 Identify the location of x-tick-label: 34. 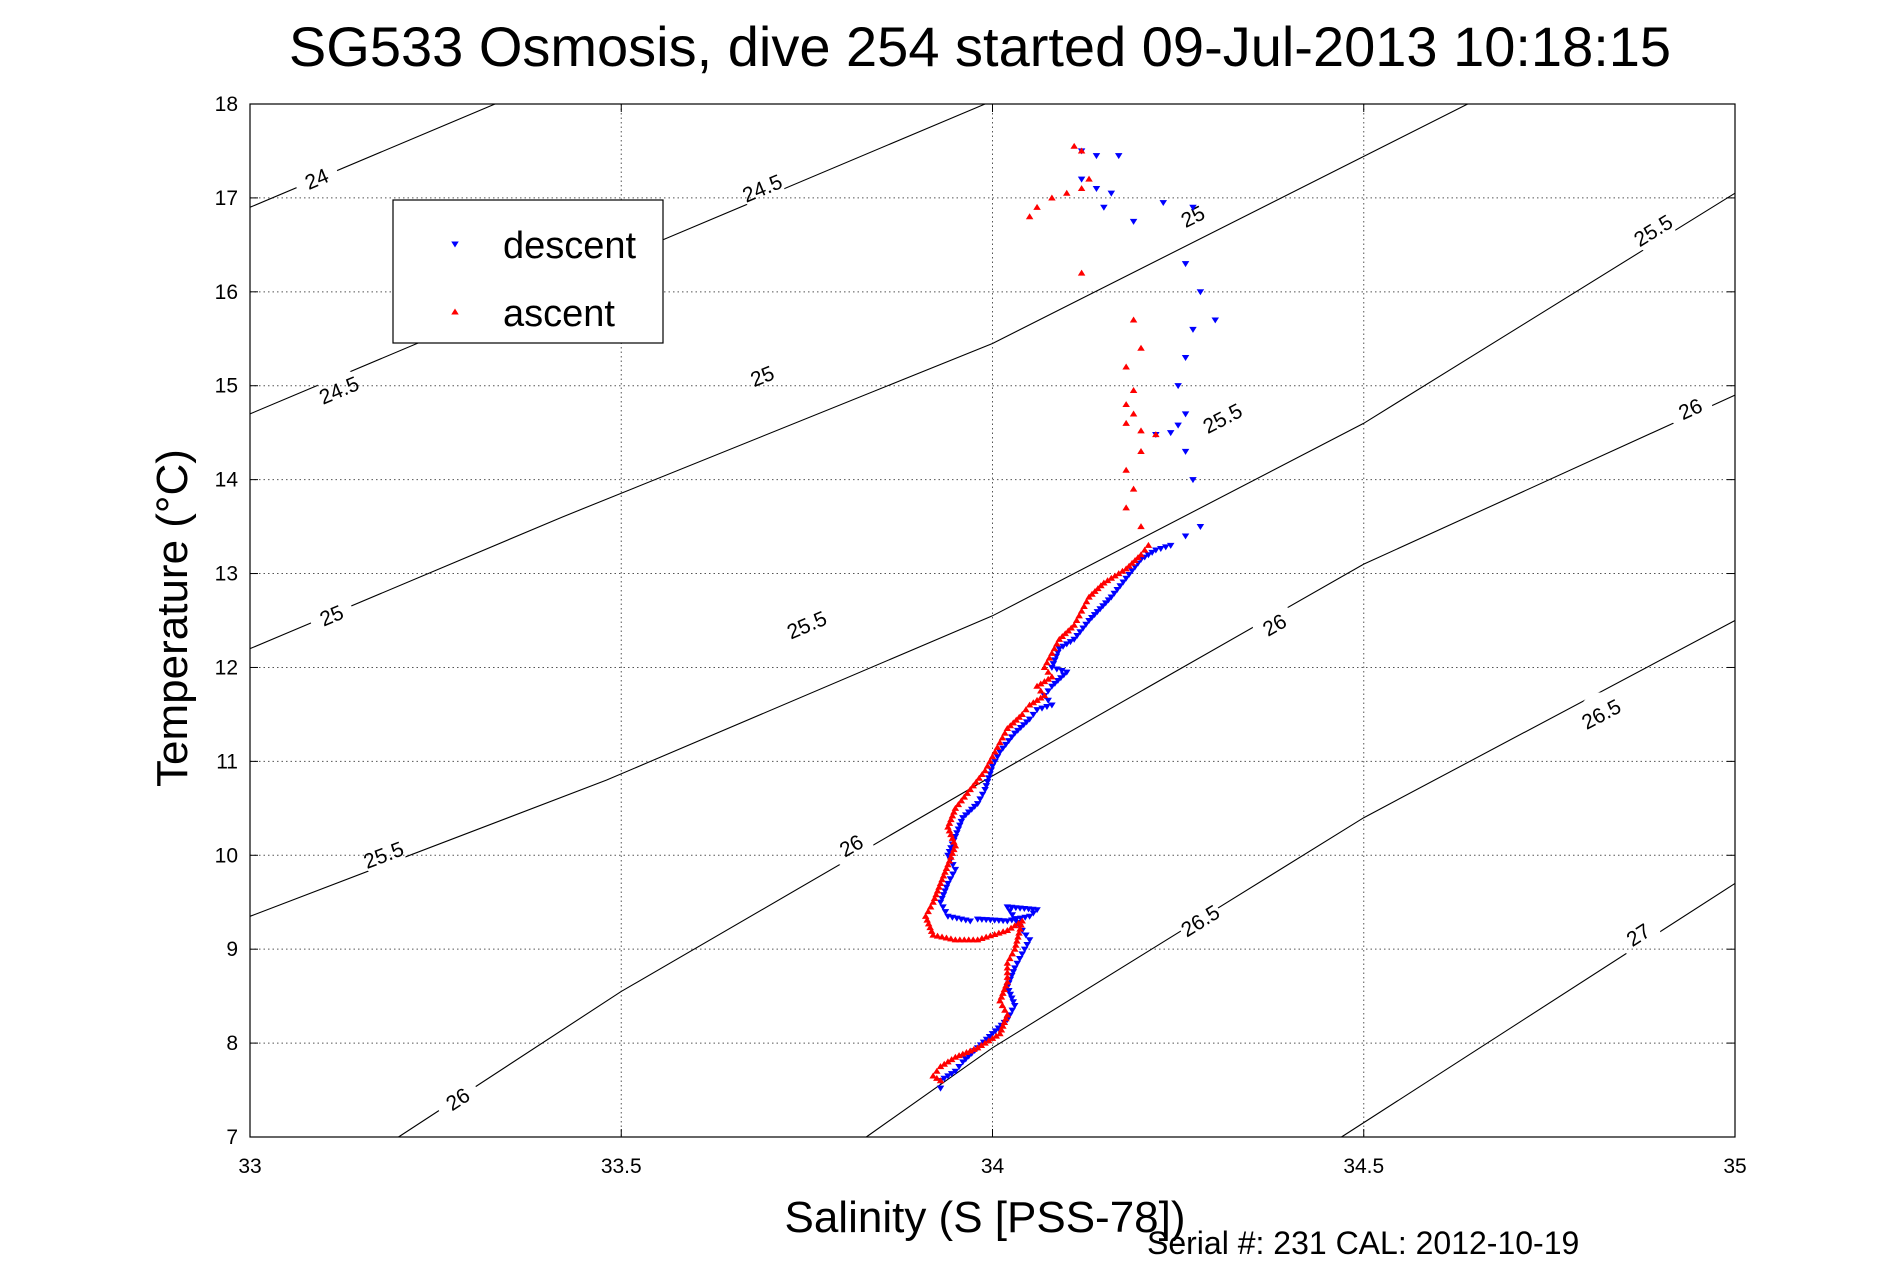
(993, 1166).